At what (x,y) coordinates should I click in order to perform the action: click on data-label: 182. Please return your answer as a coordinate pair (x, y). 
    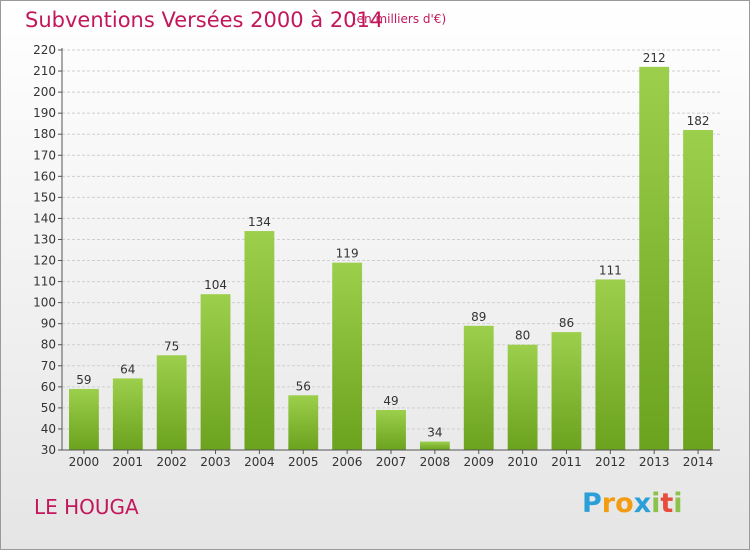
    Looking at the image, I should click on (698, 121).